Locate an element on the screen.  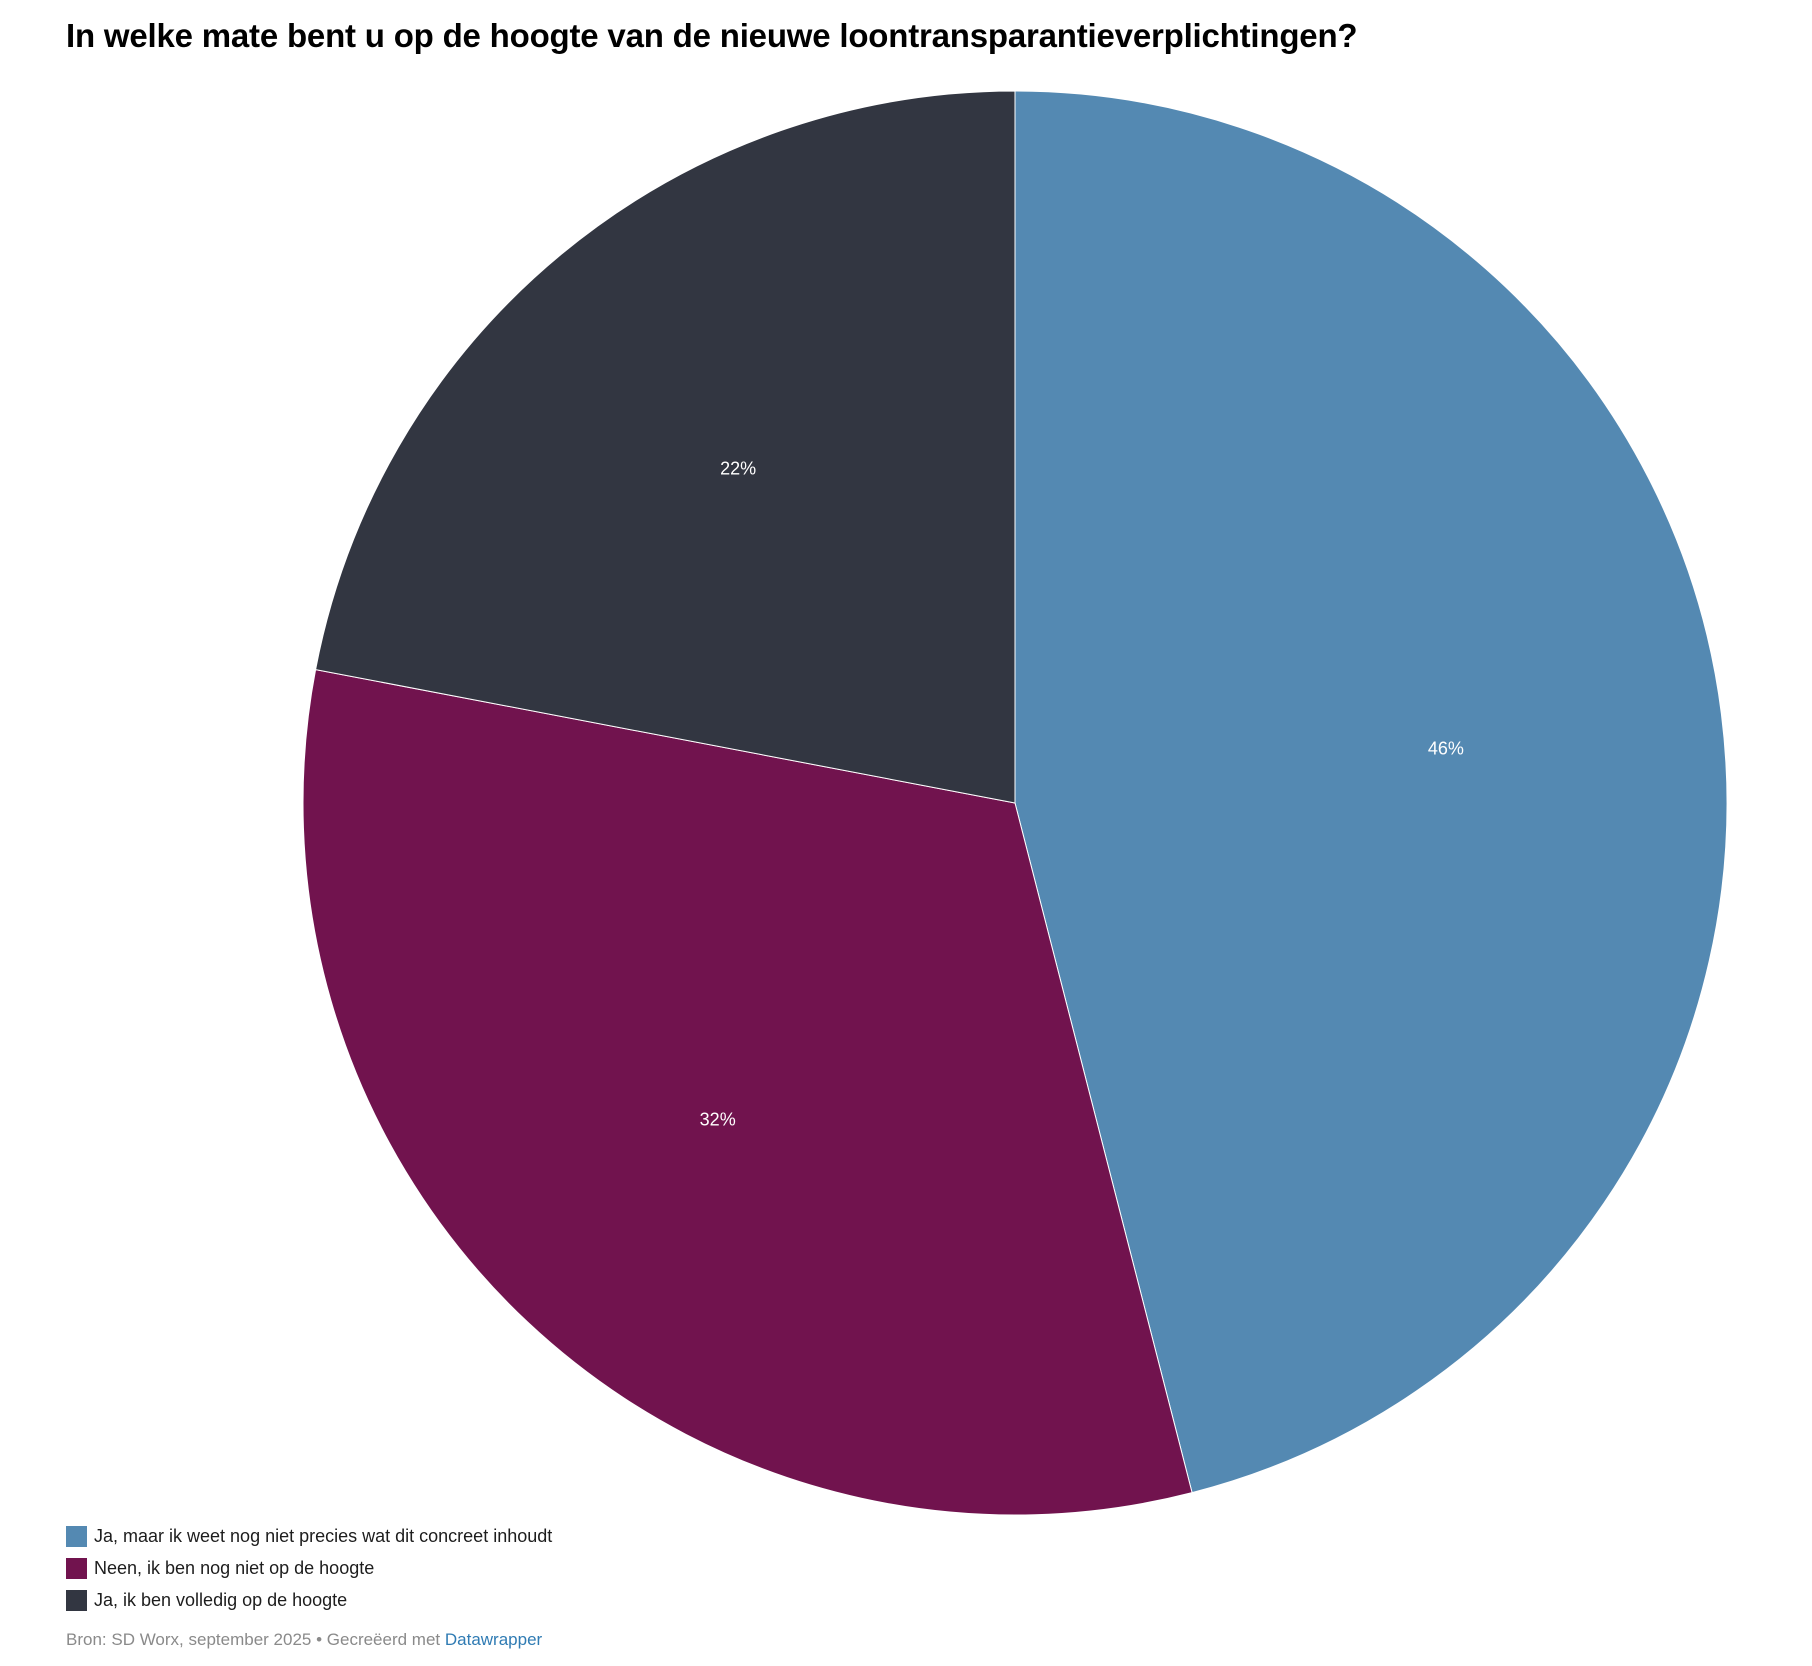
slice-label-ja-volledig: 22% is located at coordinates (738, 468).